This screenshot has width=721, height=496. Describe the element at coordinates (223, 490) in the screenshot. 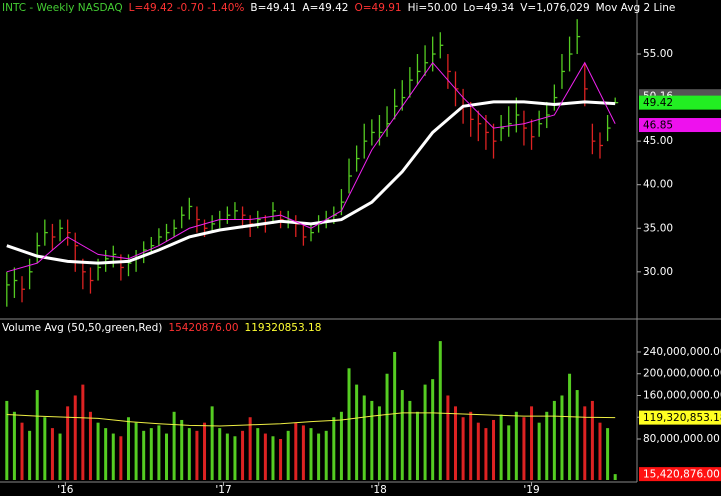

I see `x-tick-label: '17` at that location.